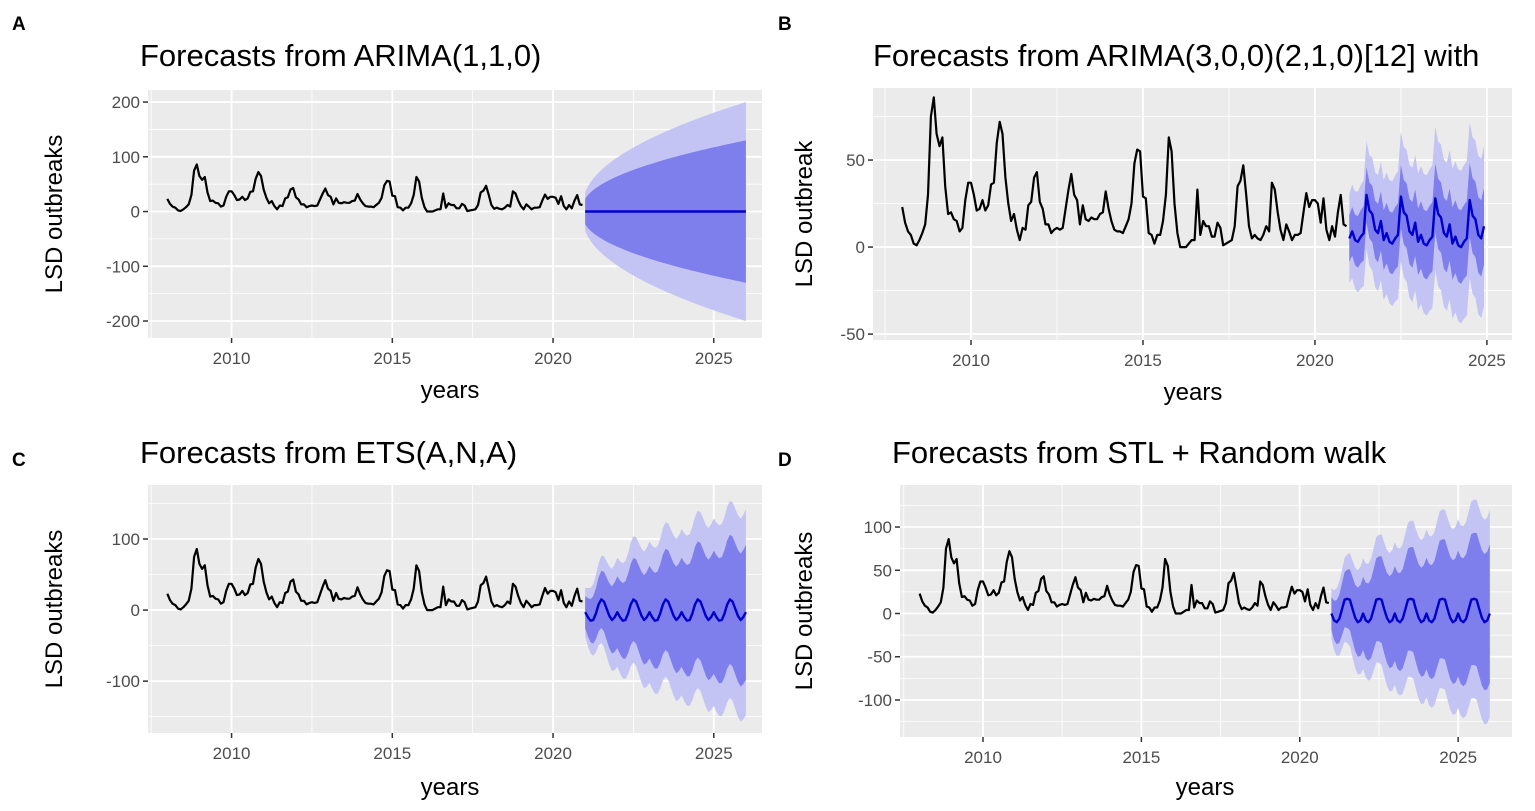 The image size is (1535, 811). What do you see at coordinates (785, 460) in the screenshot?
I see `panel-label: D` at bounding box center [785, 460].